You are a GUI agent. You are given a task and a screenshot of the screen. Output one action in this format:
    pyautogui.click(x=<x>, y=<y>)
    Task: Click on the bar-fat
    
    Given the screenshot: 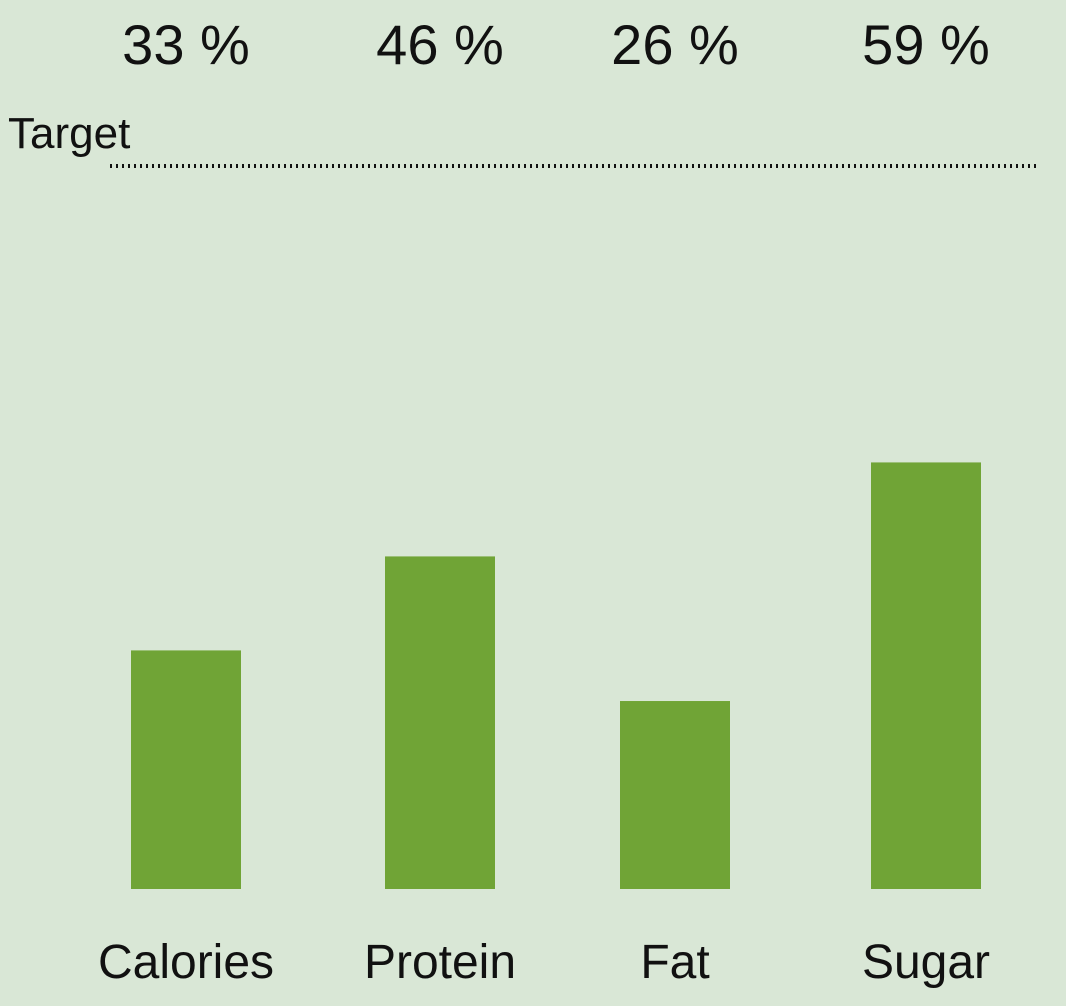 What is the action you would take?
    pyautogui.click(x=675, y=795)
    